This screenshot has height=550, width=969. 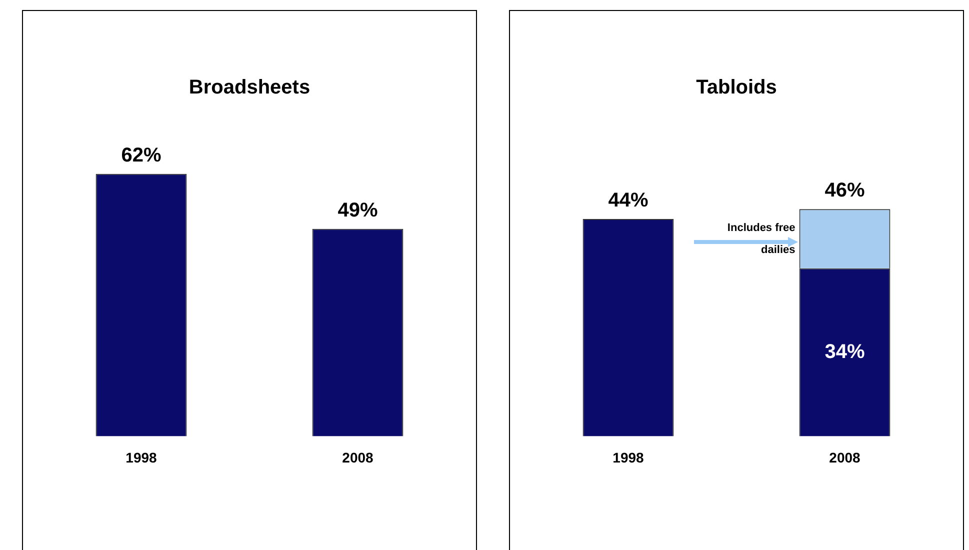 What do you see at coordinates (249, 87) in the screenshot?
I see `chart-title: Broadsheets` at bounding box center [249, 87].